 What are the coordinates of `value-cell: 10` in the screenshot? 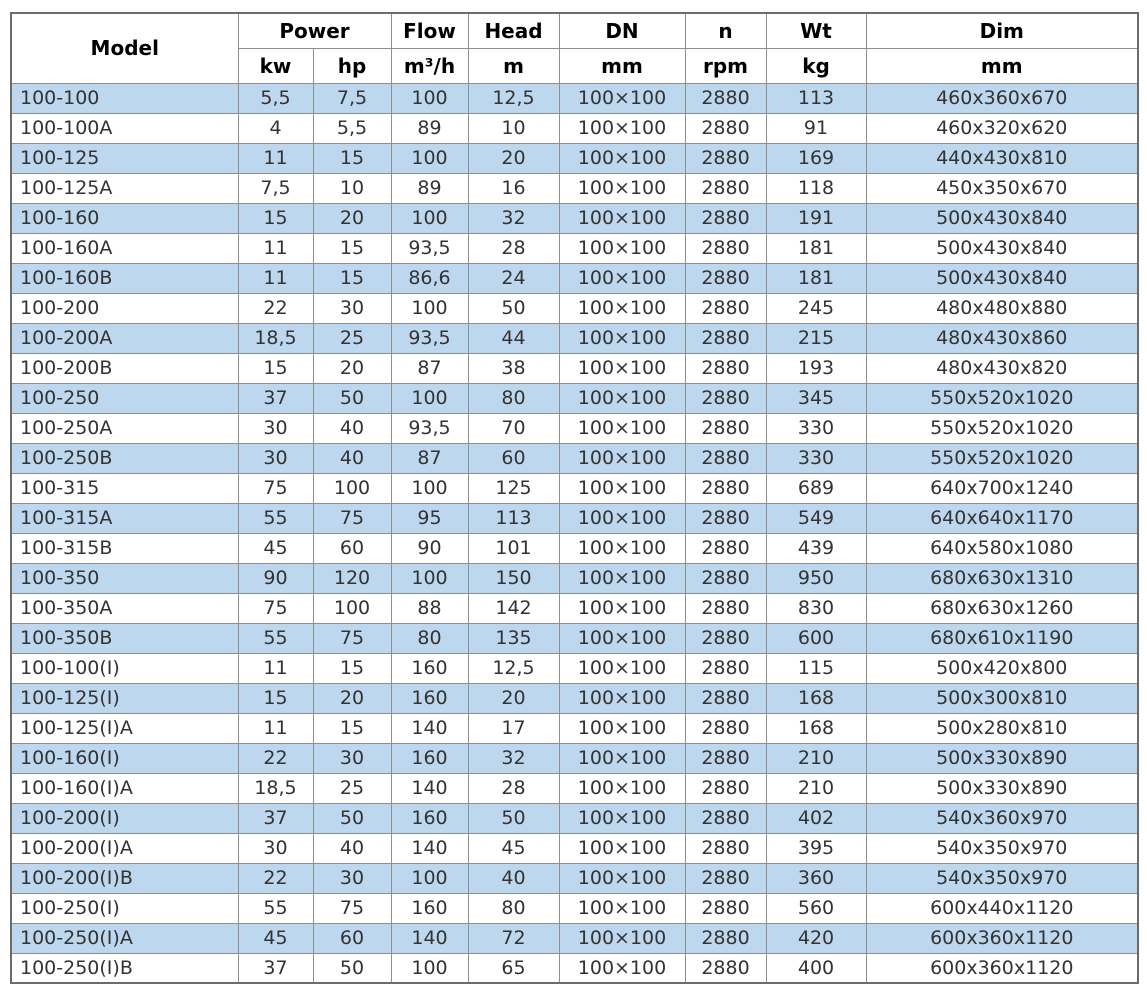 It's located at (513, 128).